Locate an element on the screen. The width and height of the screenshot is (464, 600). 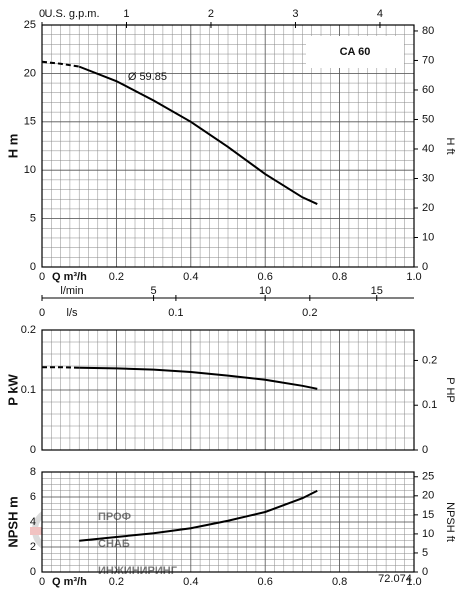
y2-tick-label: 60 is located at coordinates (428, 90).